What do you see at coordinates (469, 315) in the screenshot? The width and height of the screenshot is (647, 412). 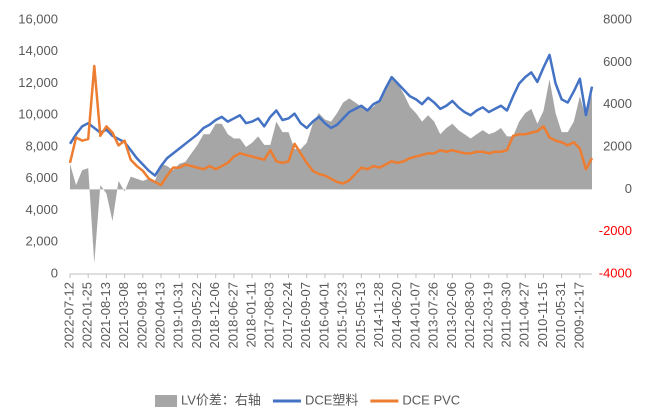 I see `x-tick-label: 2012-08-30` at bounding box center [469, 315].